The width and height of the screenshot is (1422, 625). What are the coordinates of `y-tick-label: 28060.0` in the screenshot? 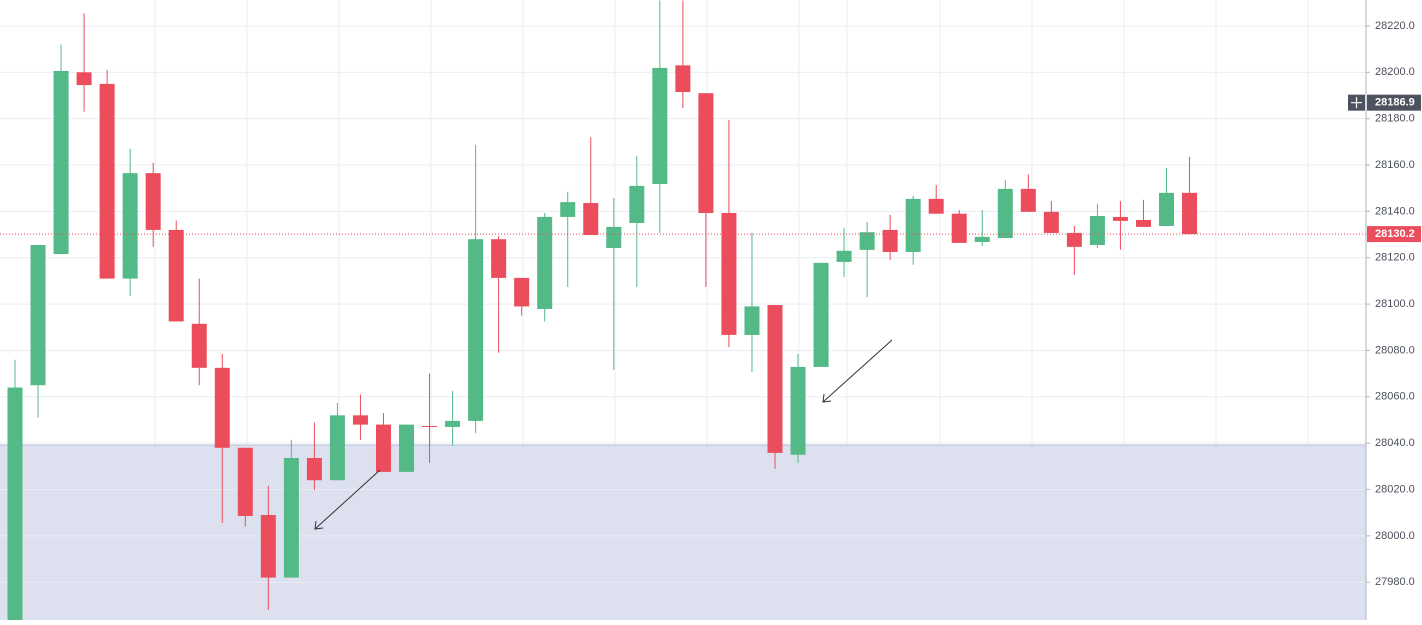 It's located at (1395, 397).